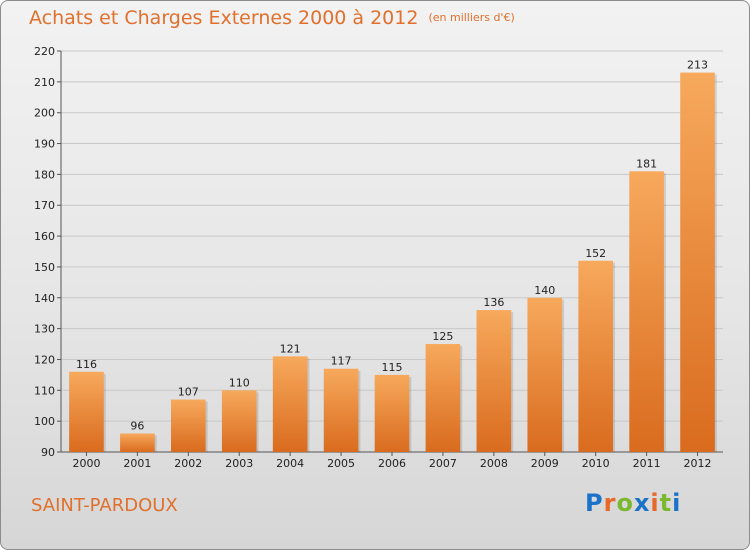 The width and height of the screenshot is (750, 550). Describe the element at coordinates (493, 302) in the screenshot. I see `data-label: 136` at that location.